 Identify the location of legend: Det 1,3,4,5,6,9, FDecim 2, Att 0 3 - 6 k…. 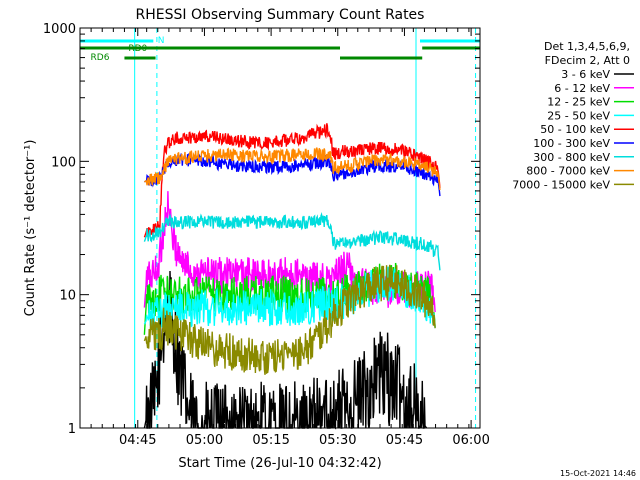
(573, 115).